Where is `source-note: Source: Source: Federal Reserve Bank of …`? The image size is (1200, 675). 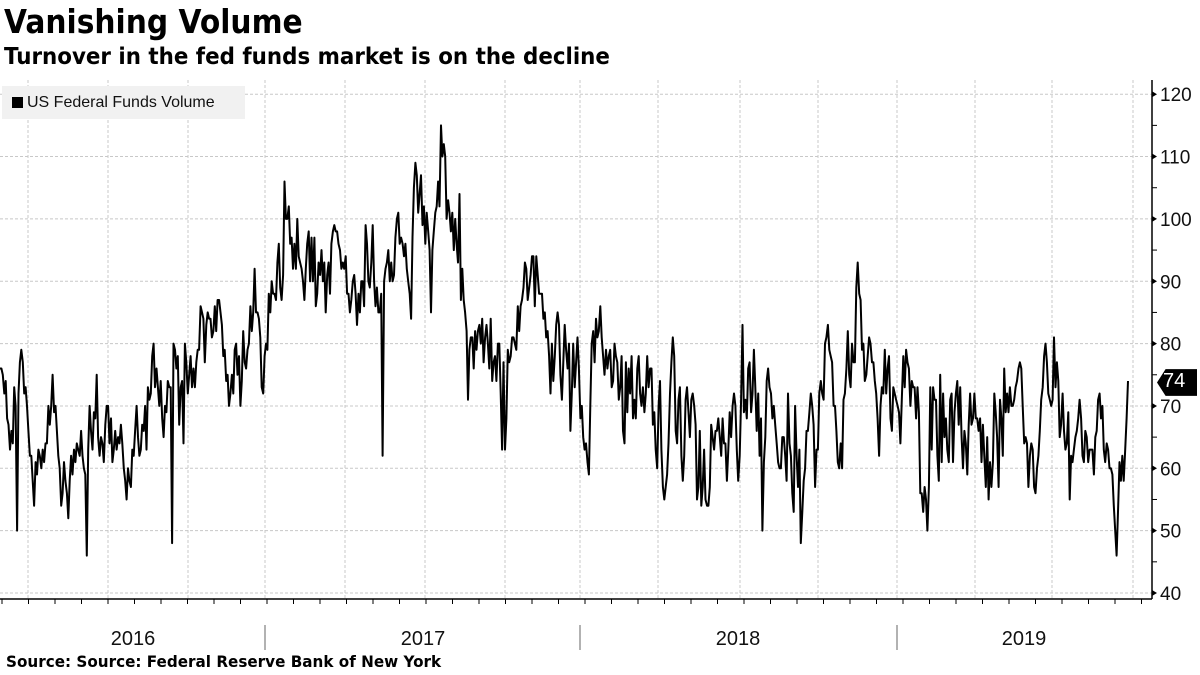
source-note: Source: Source: Federal Reserve Bank of … is located at coordinates (224, 661).